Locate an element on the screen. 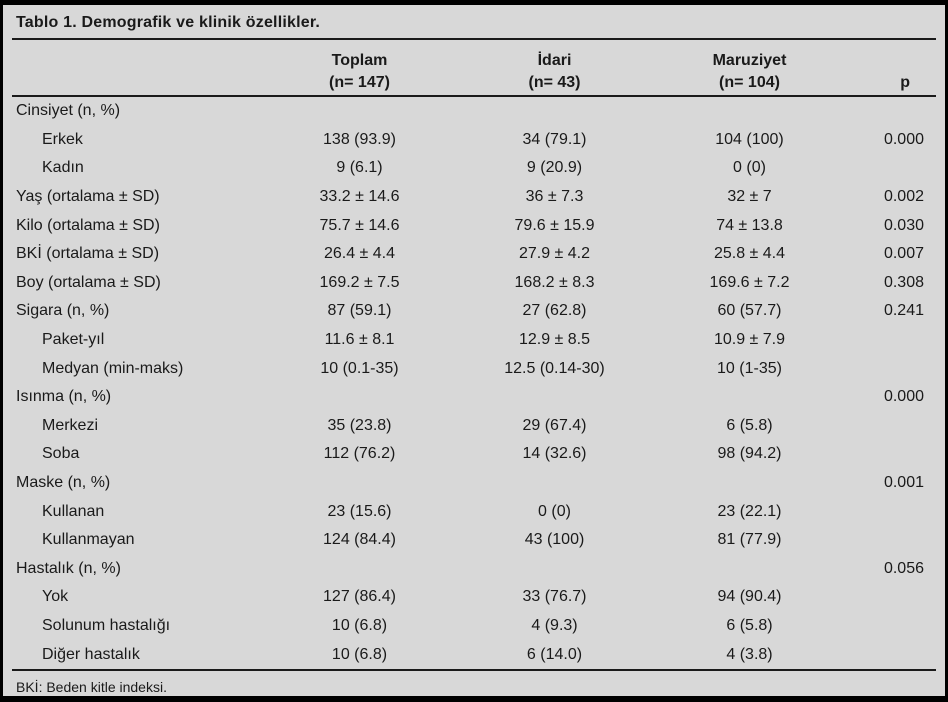 This screenshot has width=948, height=702. cell-toplam: 75.7 ± 14.6 is located at coordinates (359, 225).